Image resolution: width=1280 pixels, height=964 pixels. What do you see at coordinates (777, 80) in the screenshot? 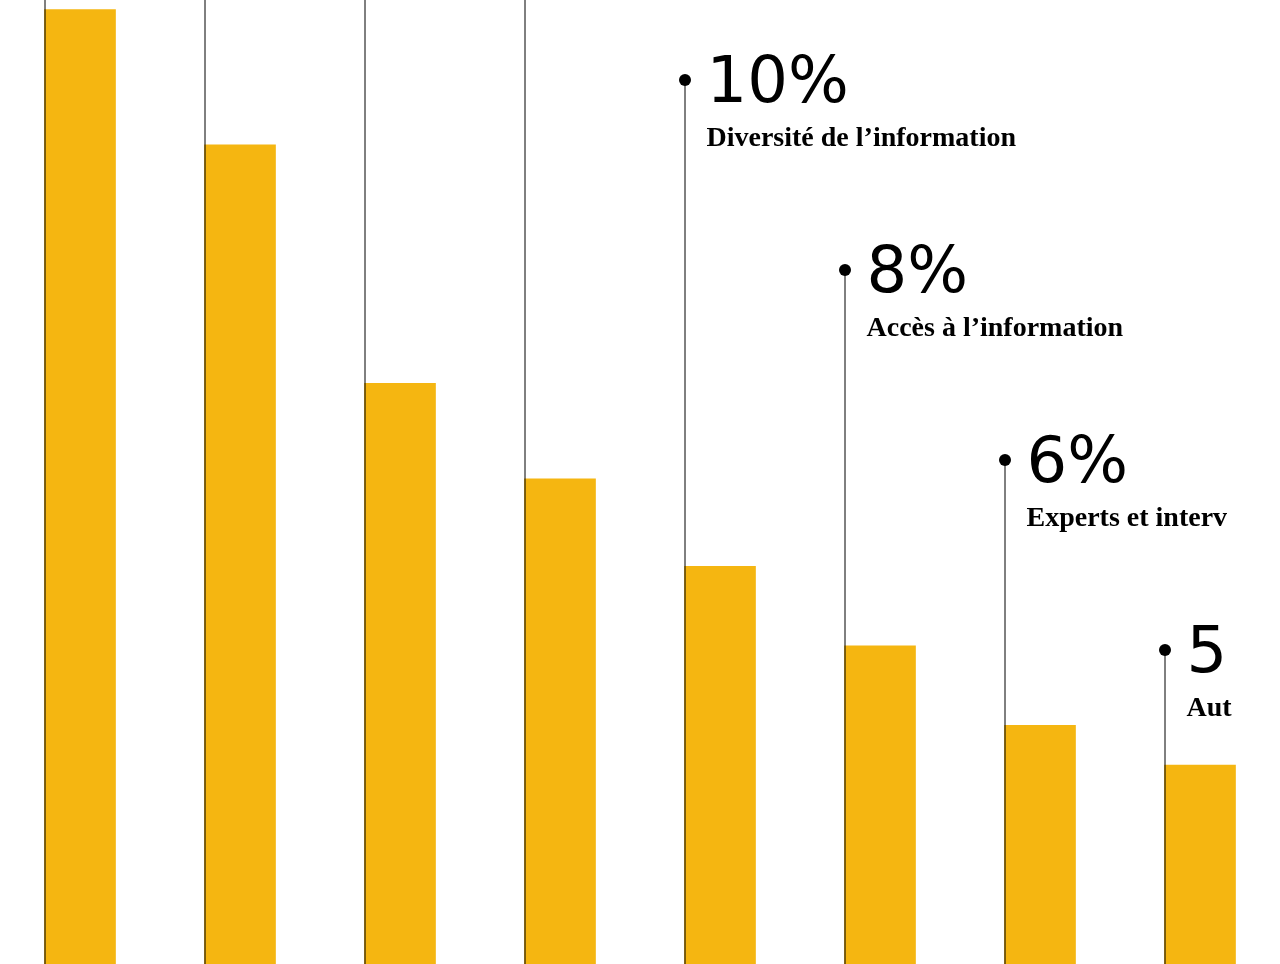
I see `data-label: 10%` at bounding box center [777, 80].